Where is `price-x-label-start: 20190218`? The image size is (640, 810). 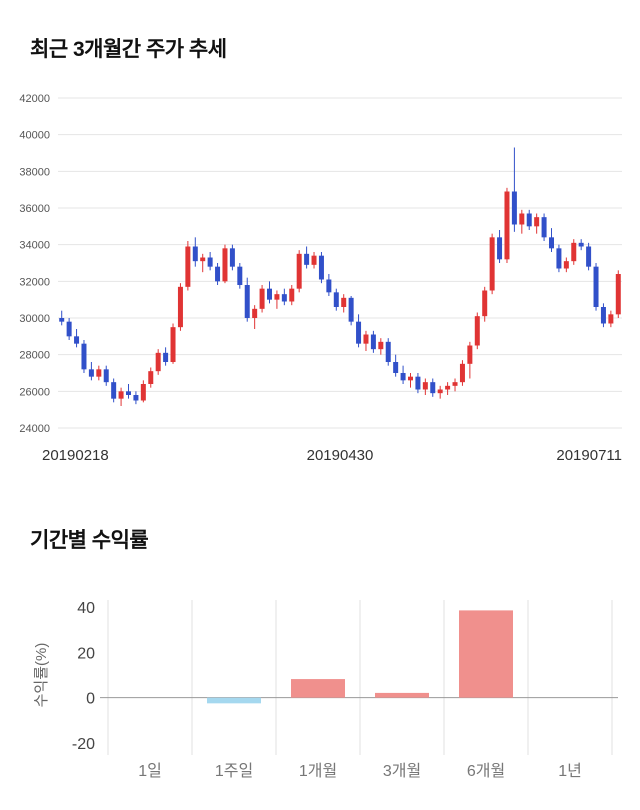
price-x-label-start: 20190218 is located at coordinates (75, 455).